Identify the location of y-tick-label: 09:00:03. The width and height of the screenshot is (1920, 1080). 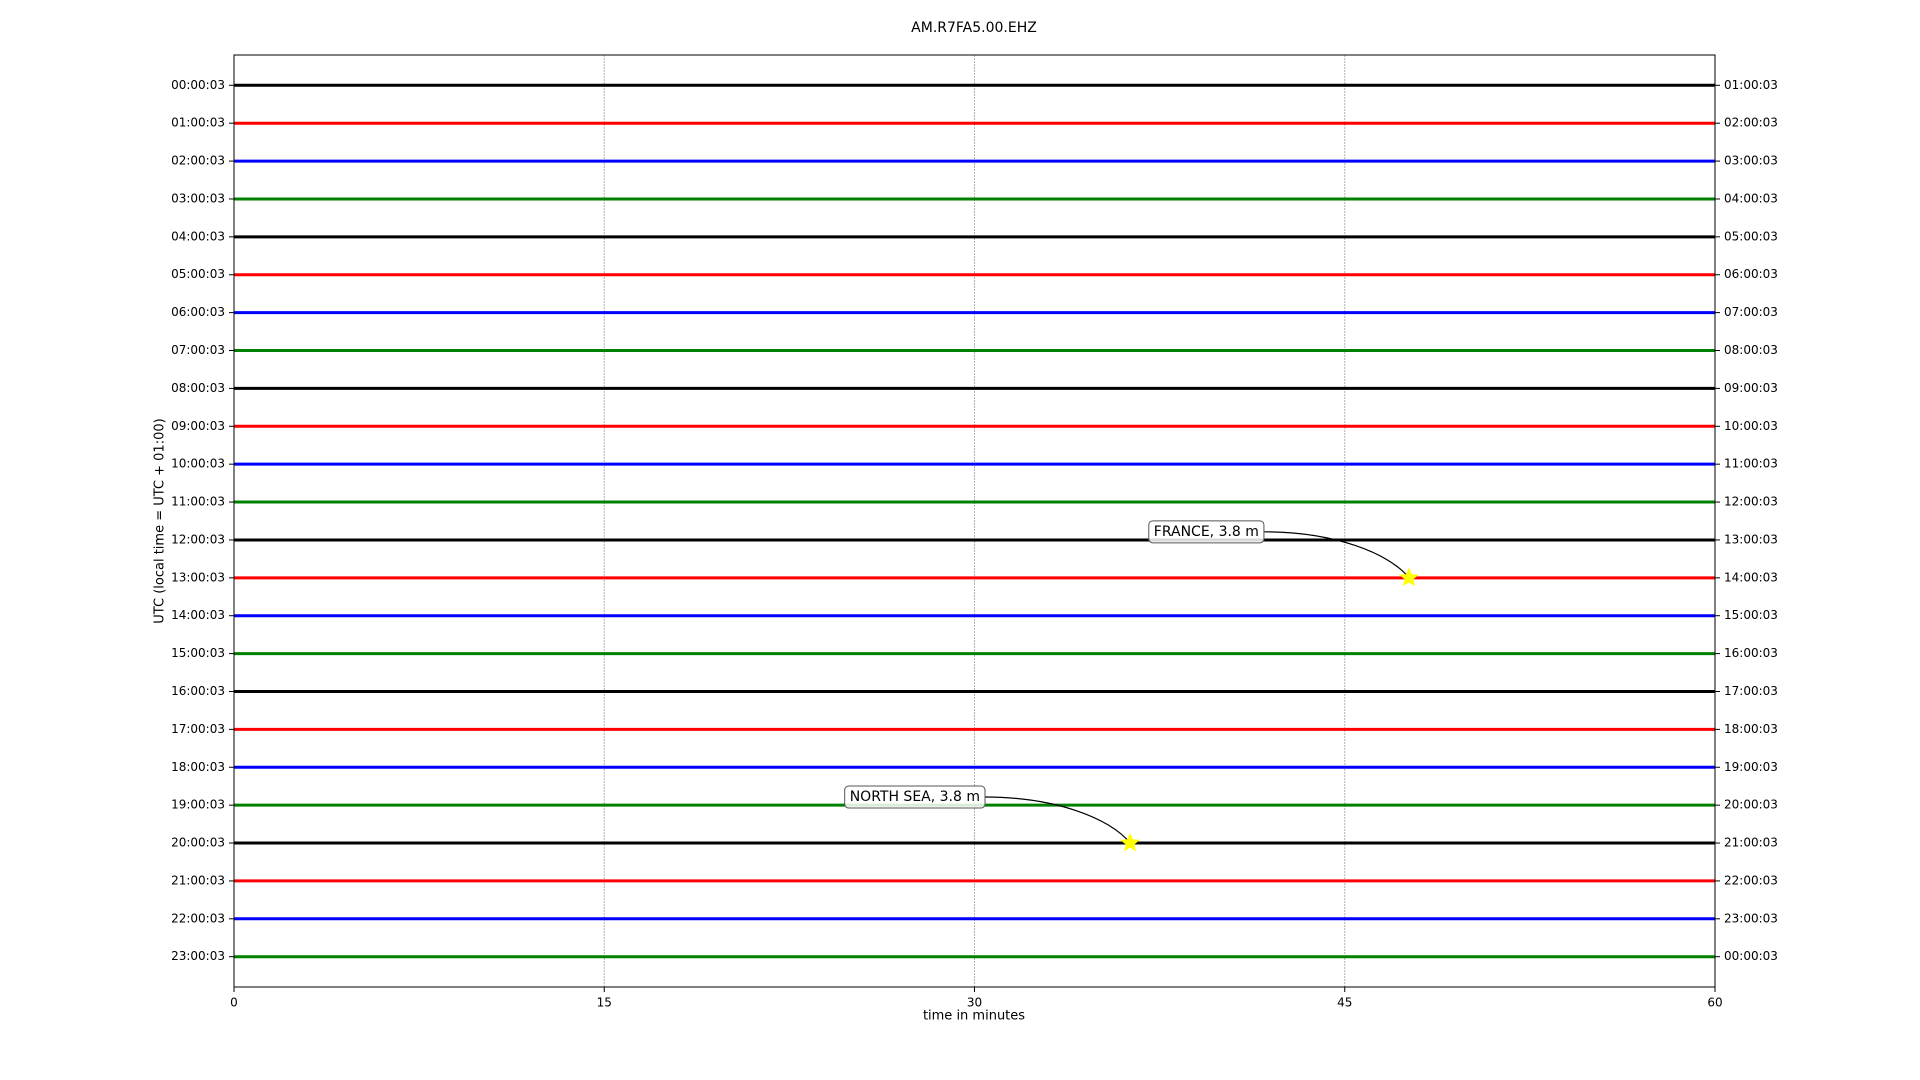
(198, 426).